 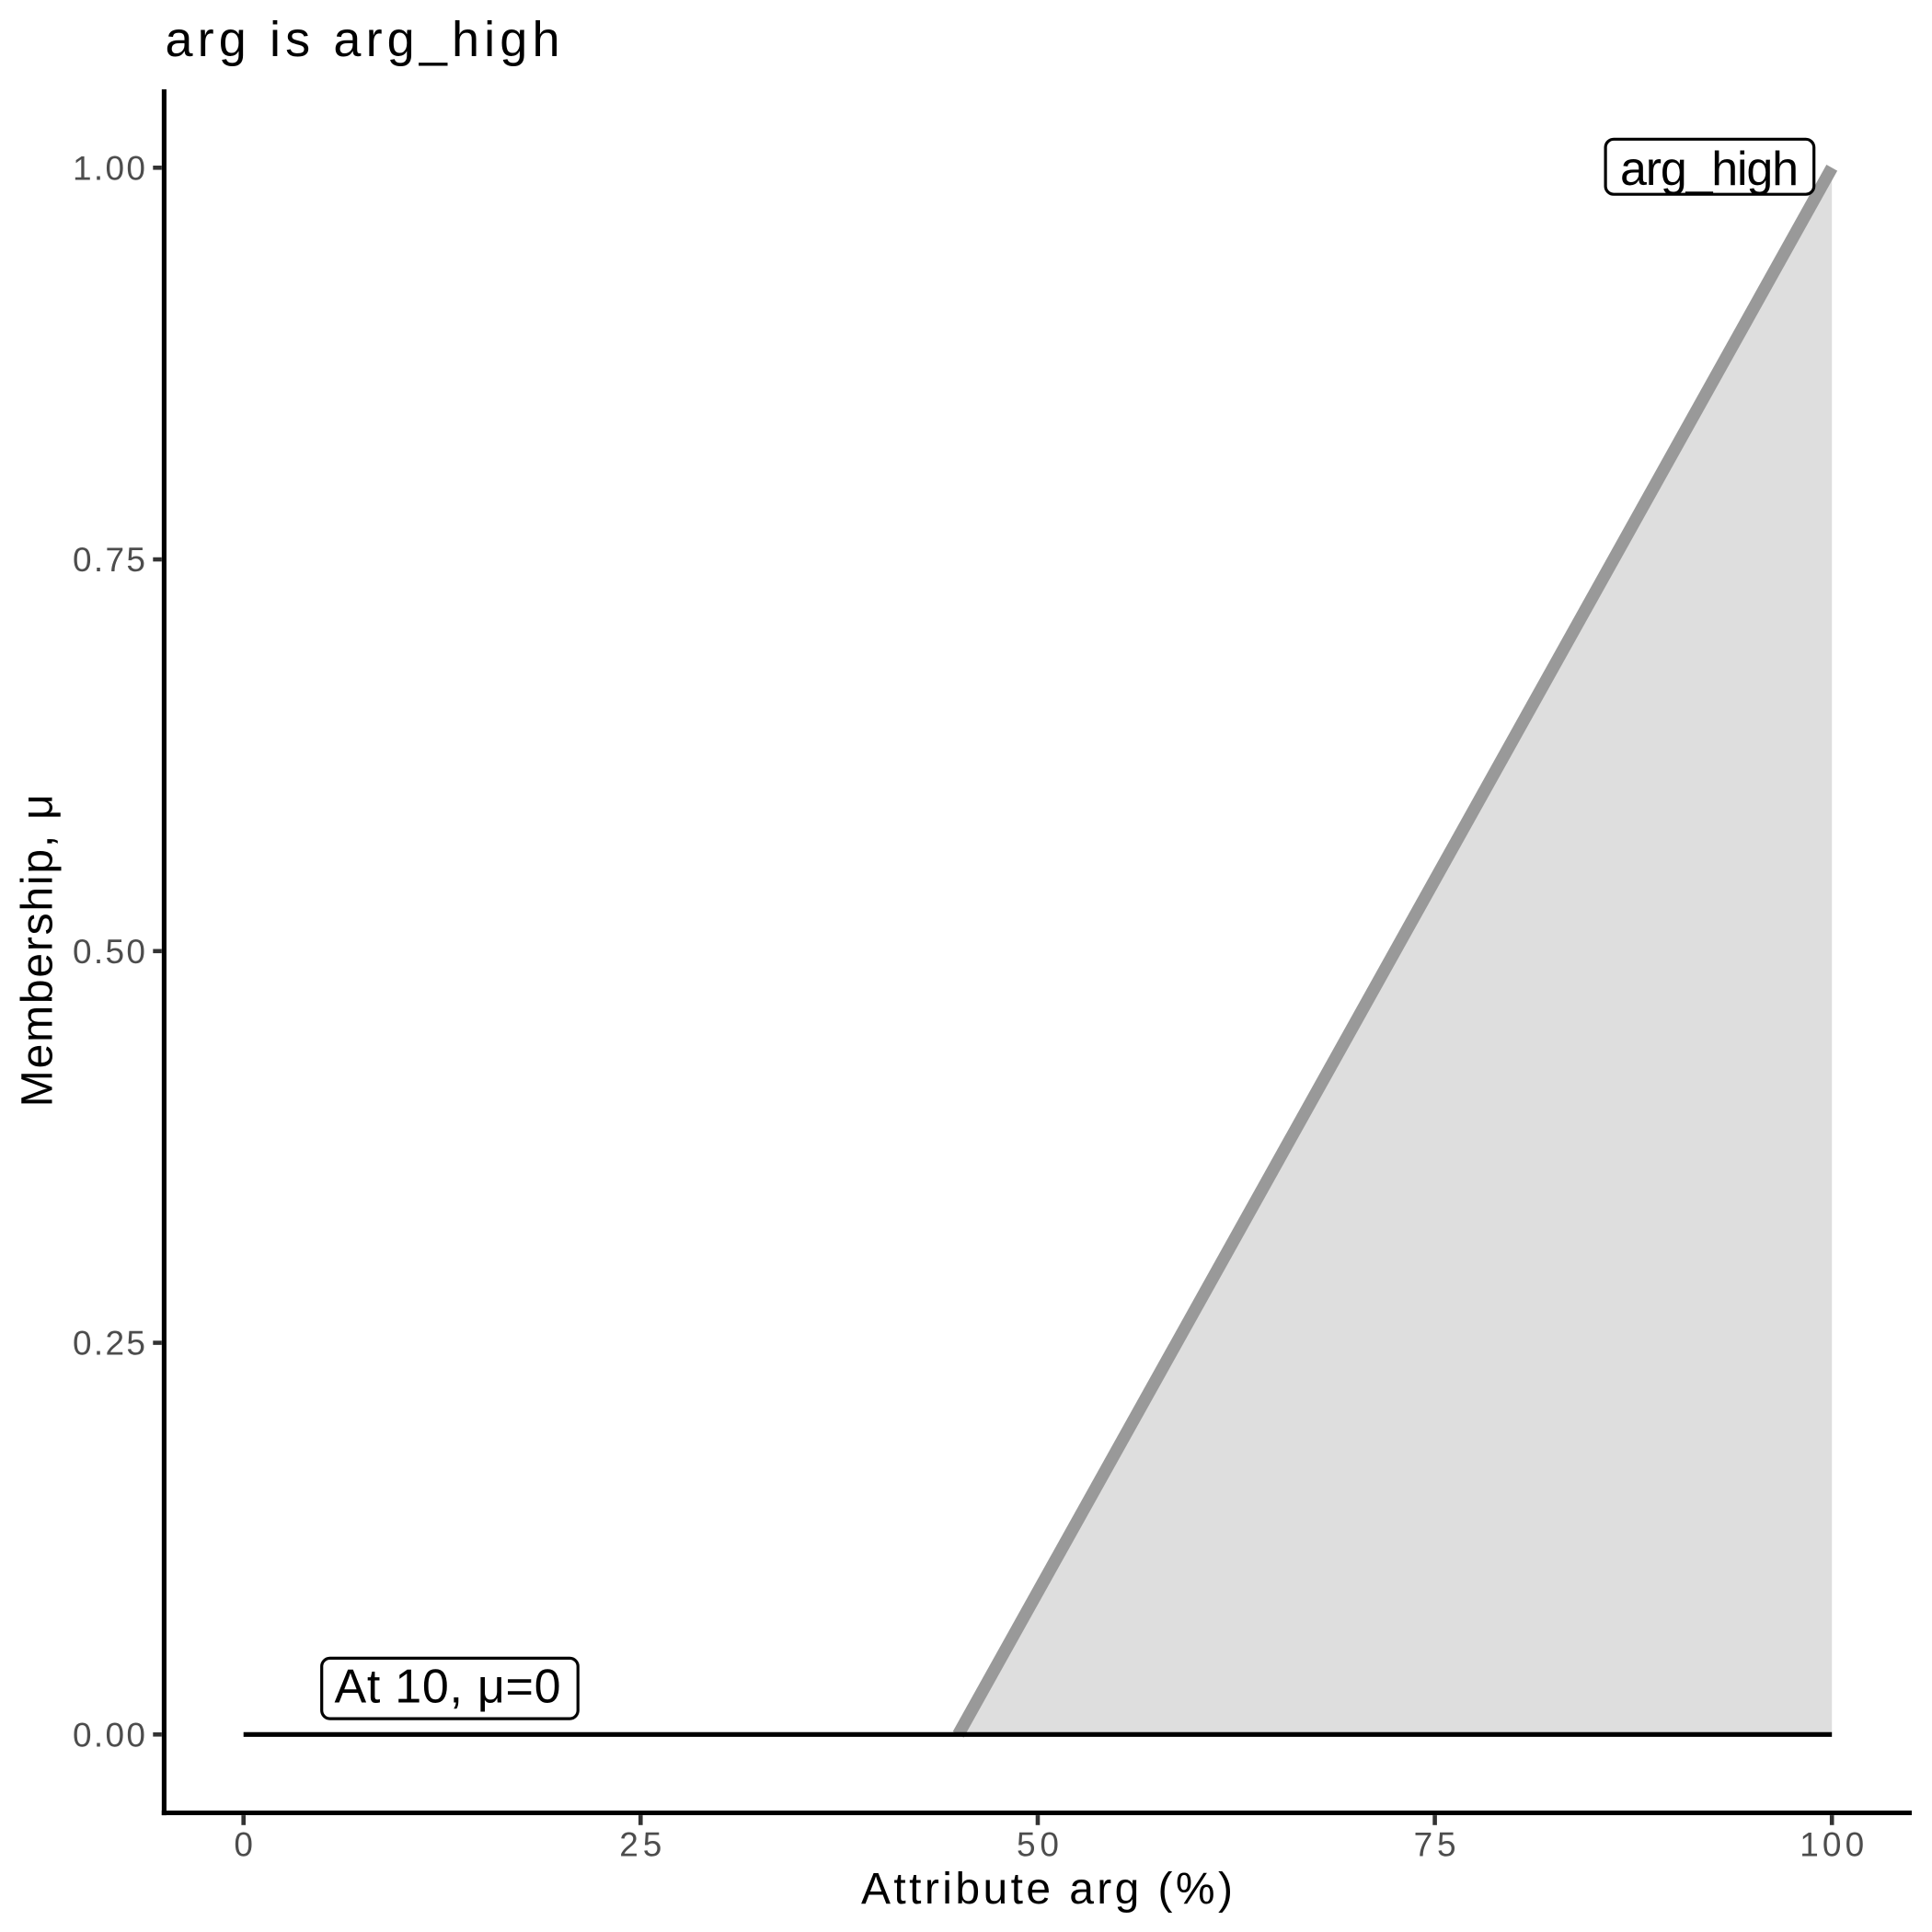 I want to click on svg-text: Membership, μ, so click(x=38, y=951).